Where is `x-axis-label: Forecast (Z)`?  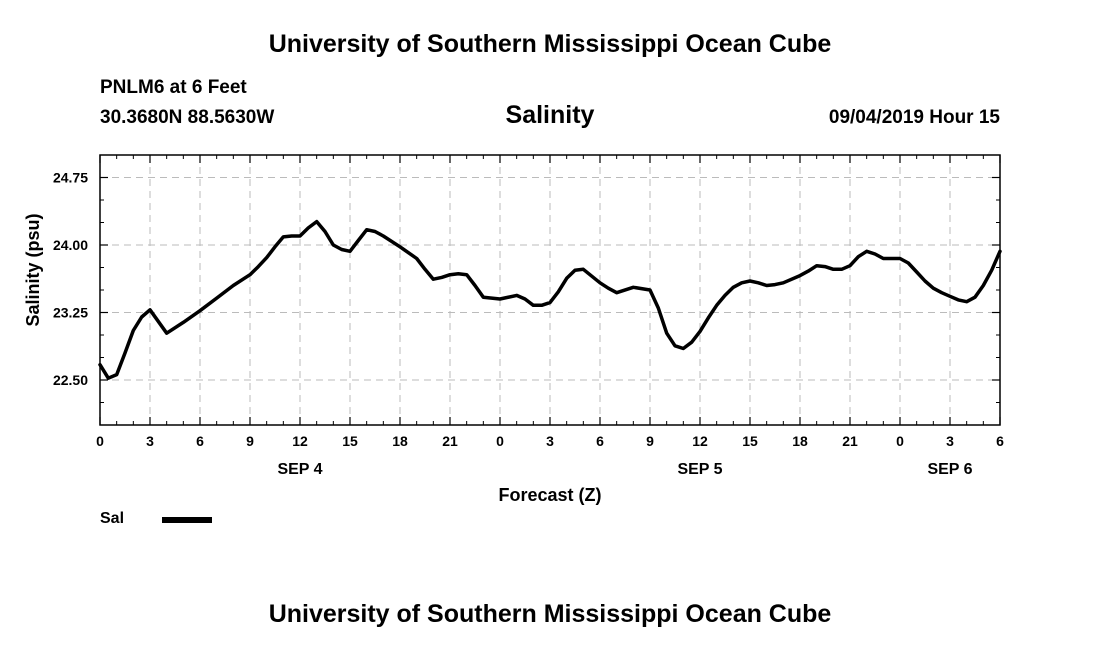 x-axis-label: Forecast (Z) is located at coordinates (549, 495).